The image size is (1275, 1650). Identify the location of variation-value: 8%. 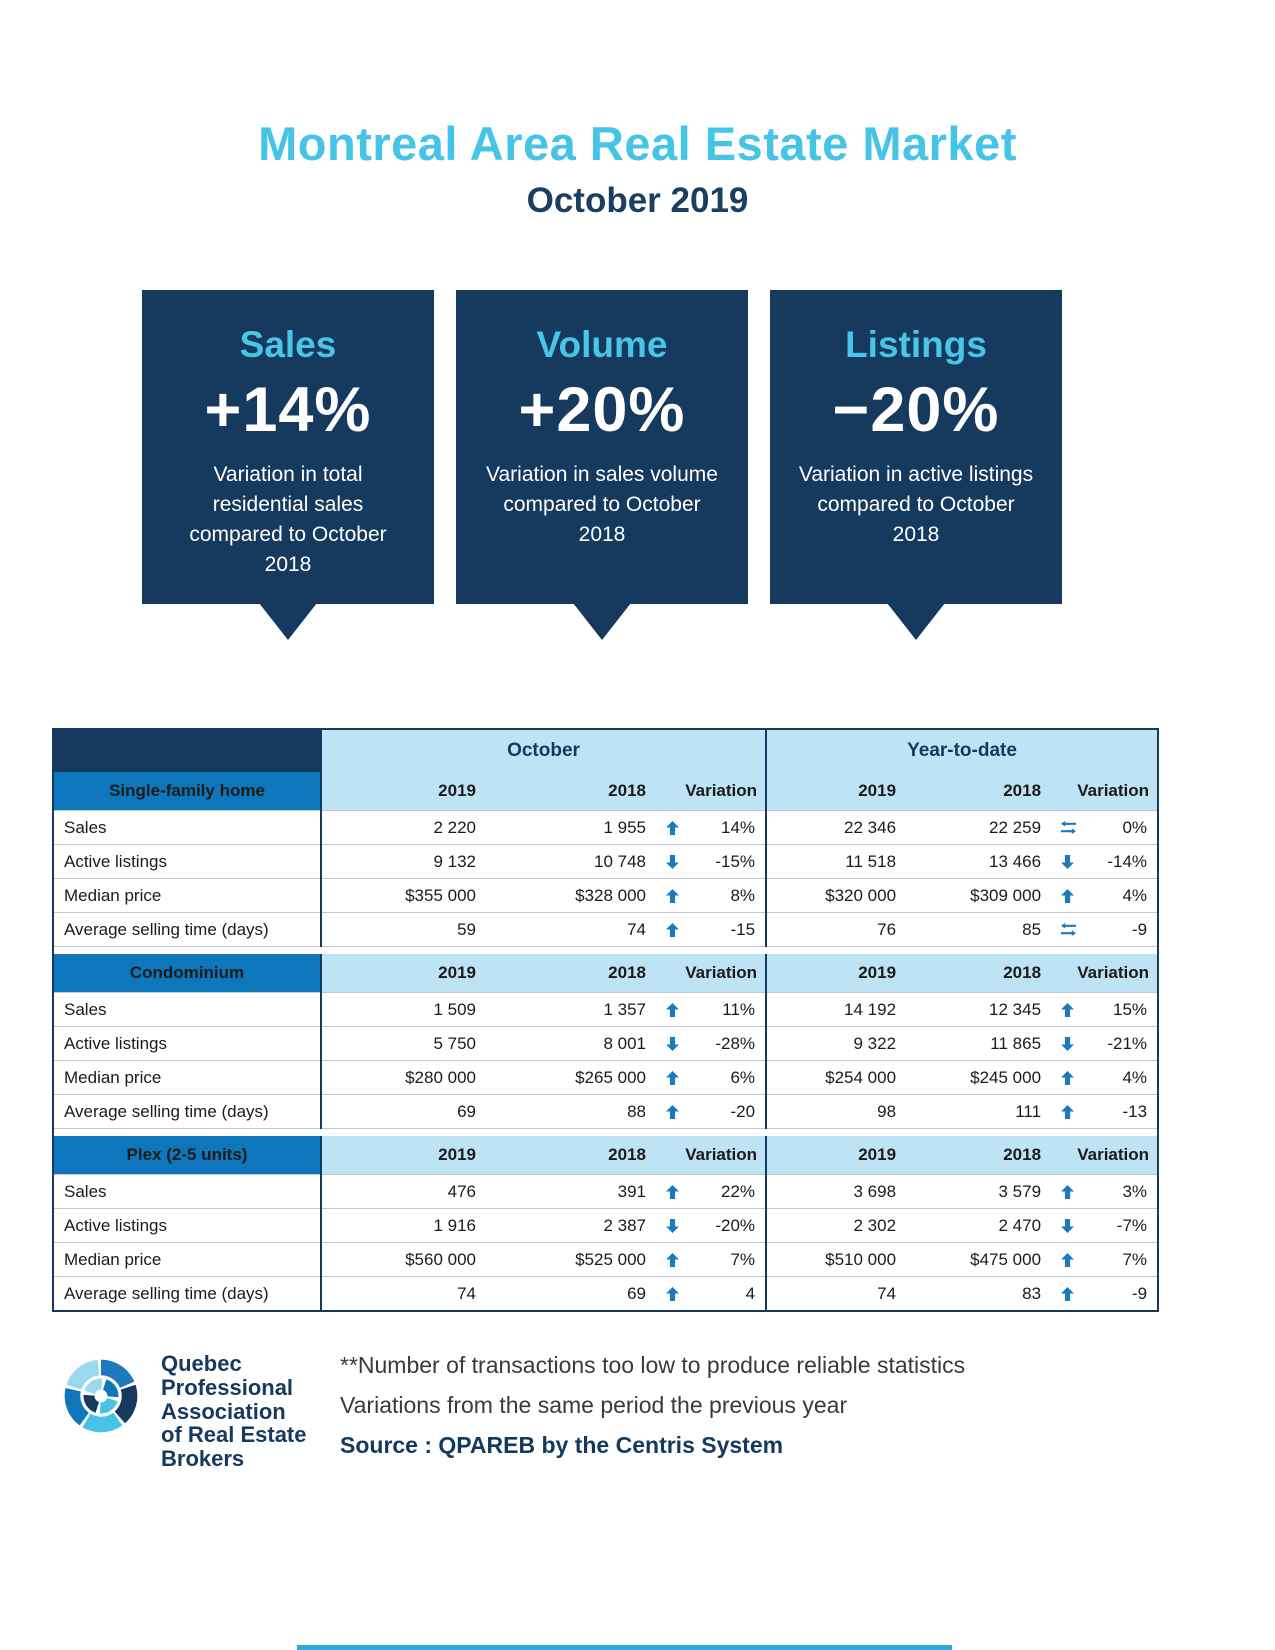
(743, 895).